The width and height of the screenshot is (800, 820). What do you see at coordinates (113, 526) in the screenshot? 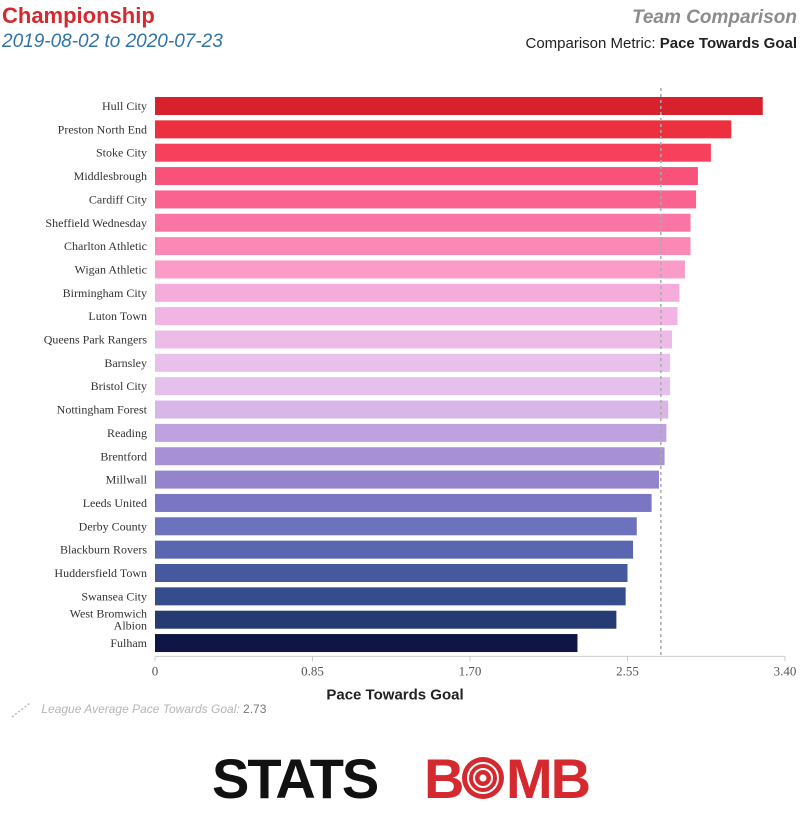
I see `team-label: Derby County` at bounding box center [113, 526].